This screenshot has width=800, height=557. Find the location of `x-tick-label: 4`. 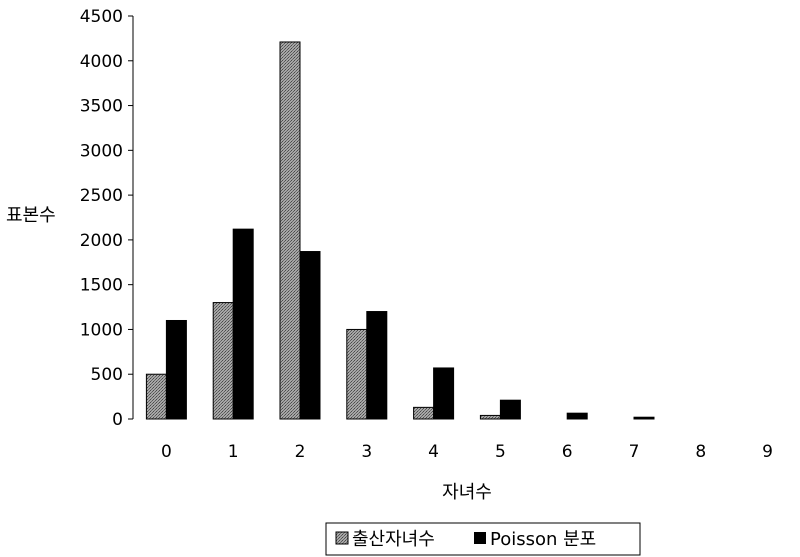

x-tick-label: 4 is located at coordinates (433, 452).